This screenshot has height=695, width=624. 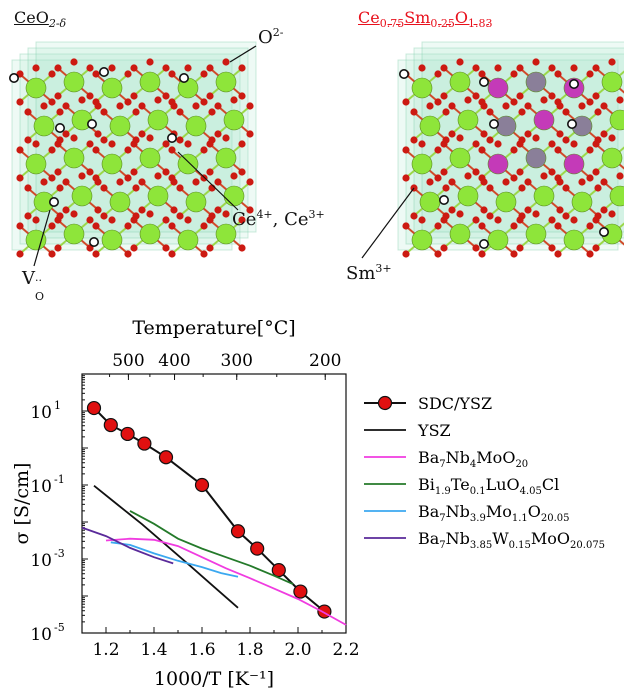 What do you see at coordinates (208, 181) in the screenshot?
I see `cerium-pointer-line` at bounding box center [208, 181].